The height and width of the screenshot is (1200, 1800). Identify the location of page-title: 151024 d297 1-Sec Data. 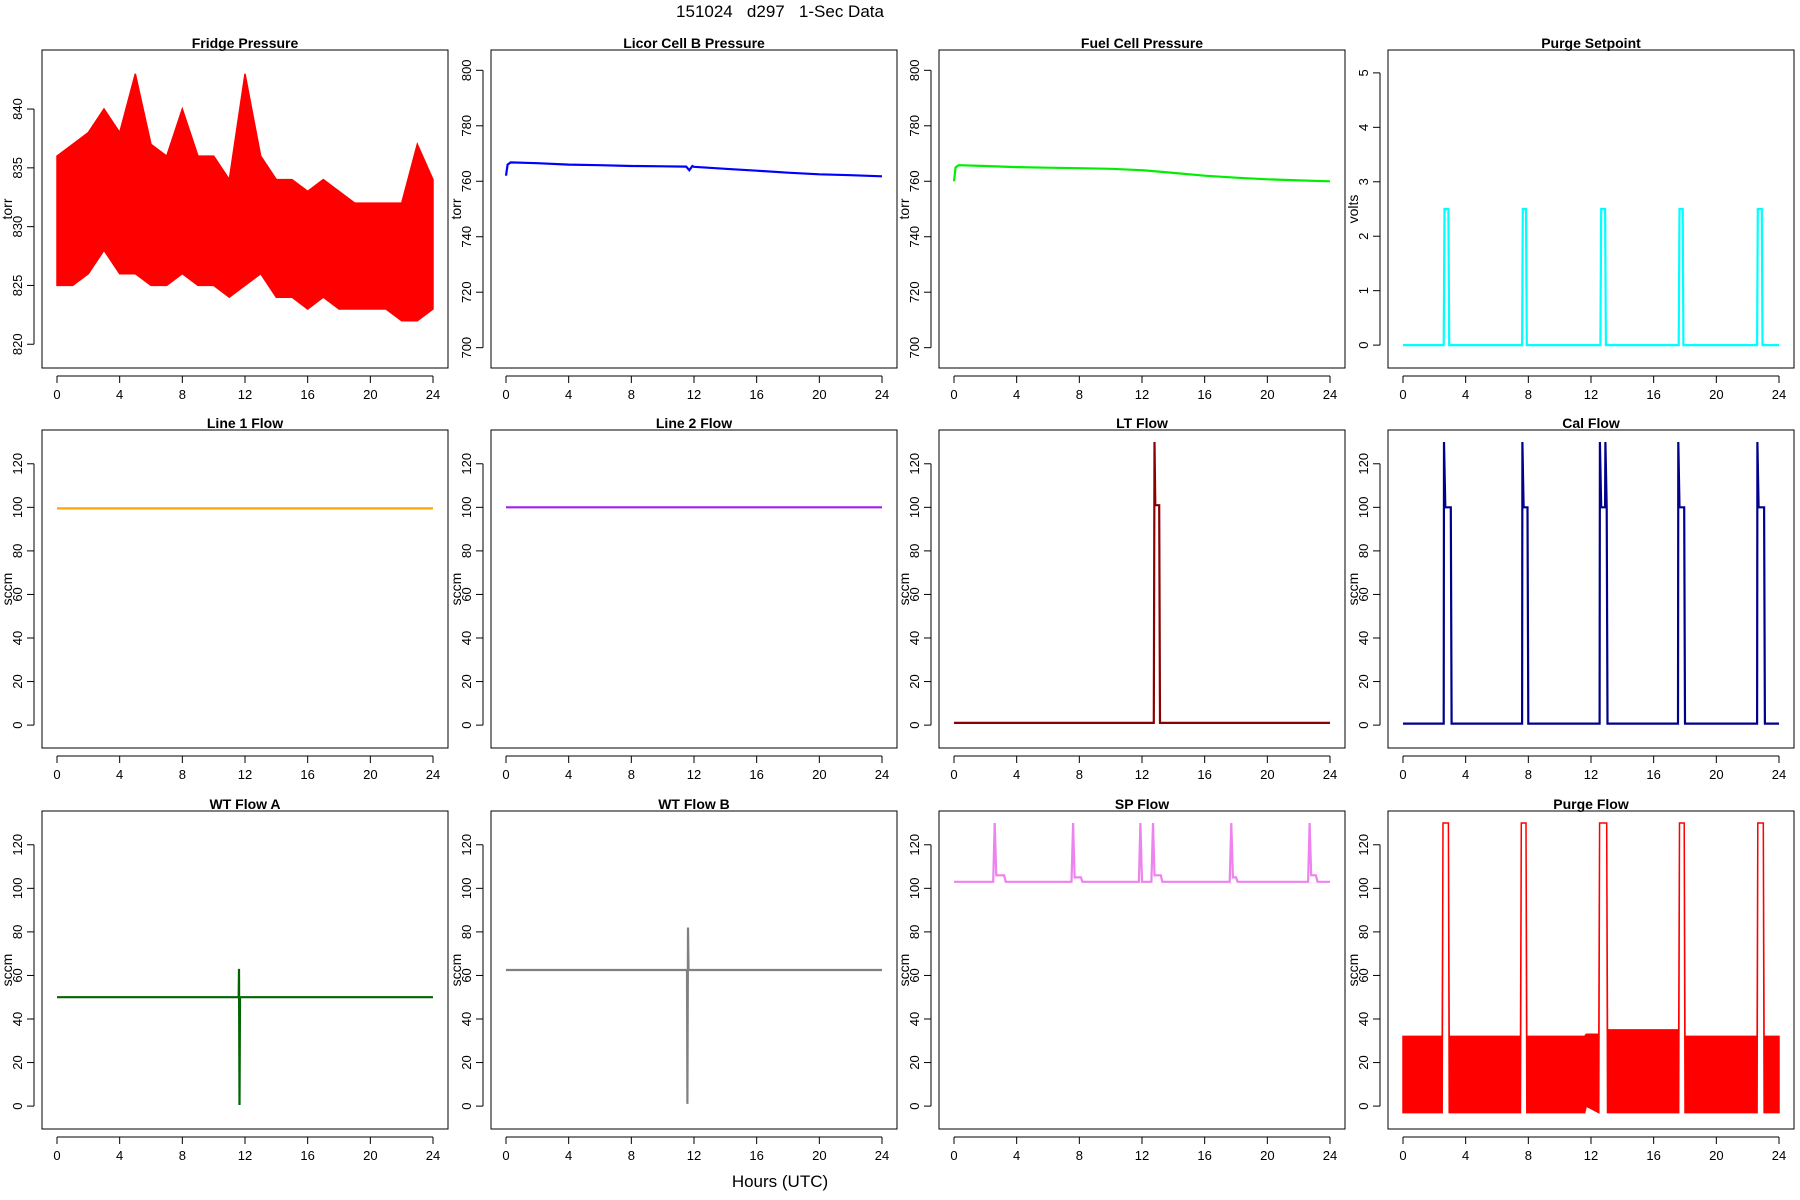
(780, 11).